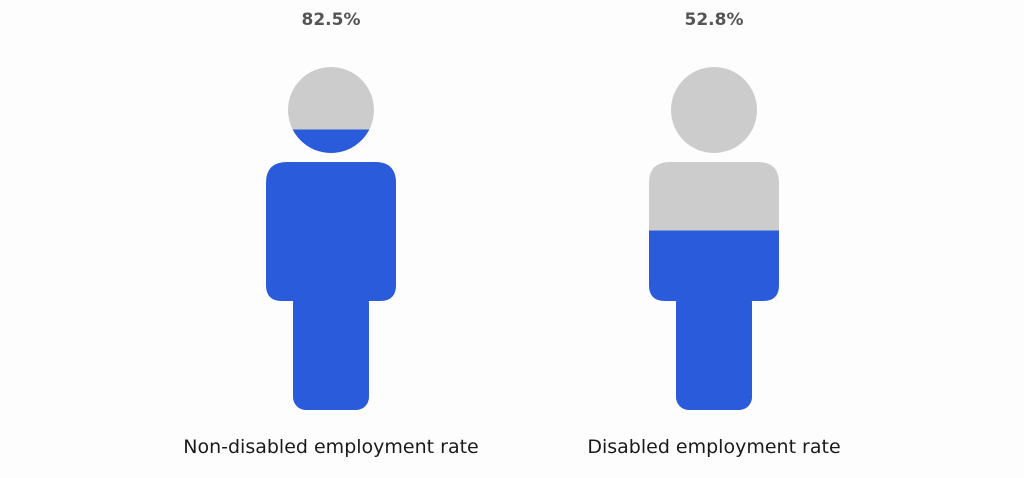 The image size is (1024, 478). What do you see at coordinates (714, 447) in the screenshot?
I see `category-label-disabled: Disabled employment rate` at bounding box center [714, 447].